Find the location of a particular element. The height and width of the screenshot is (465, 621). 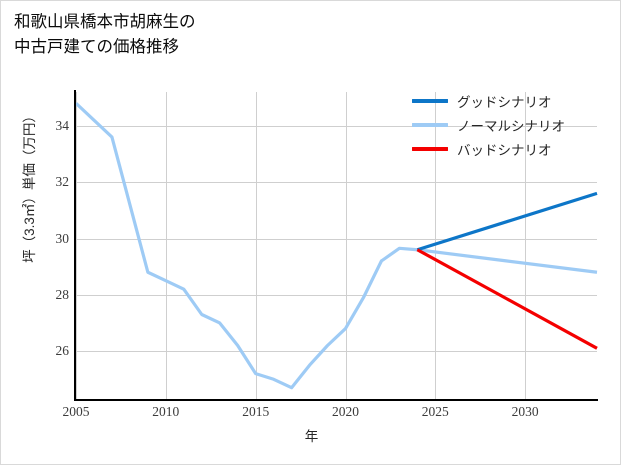

chart-title: 和歌山県橋本市胡麻生の 中古戸建ての価格推移 is located at coordinates (105, 34).